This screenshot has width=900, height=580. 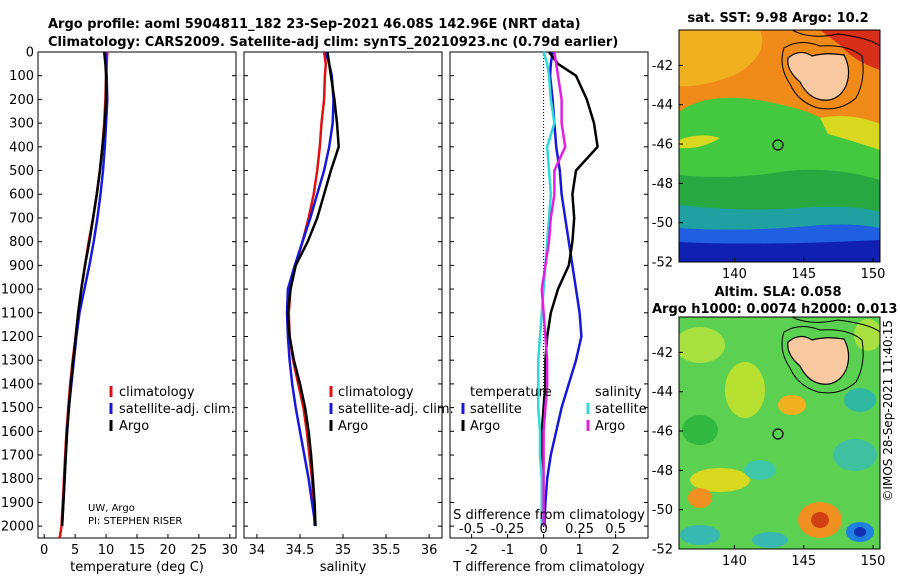 What do you see at coordinates (17, 337) in the screenshot?
I see `y-tick-label: 1200` at bounding box center [17, 337].